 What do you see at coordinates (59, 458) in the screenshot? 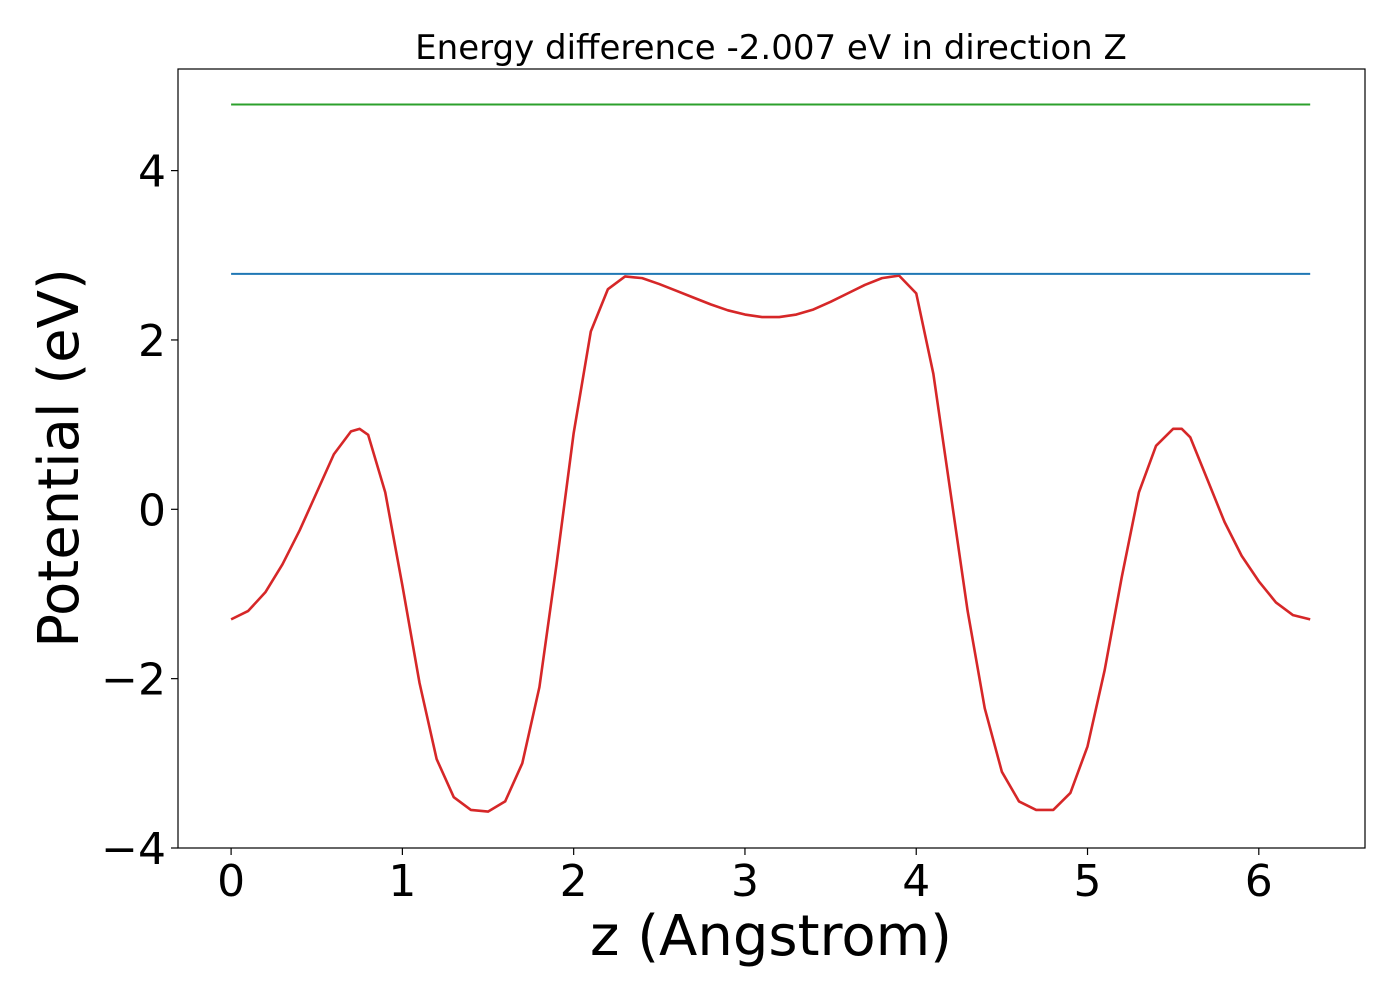
I see `y-axis-title: Potential (eV)` at bounding box center [59, 458].